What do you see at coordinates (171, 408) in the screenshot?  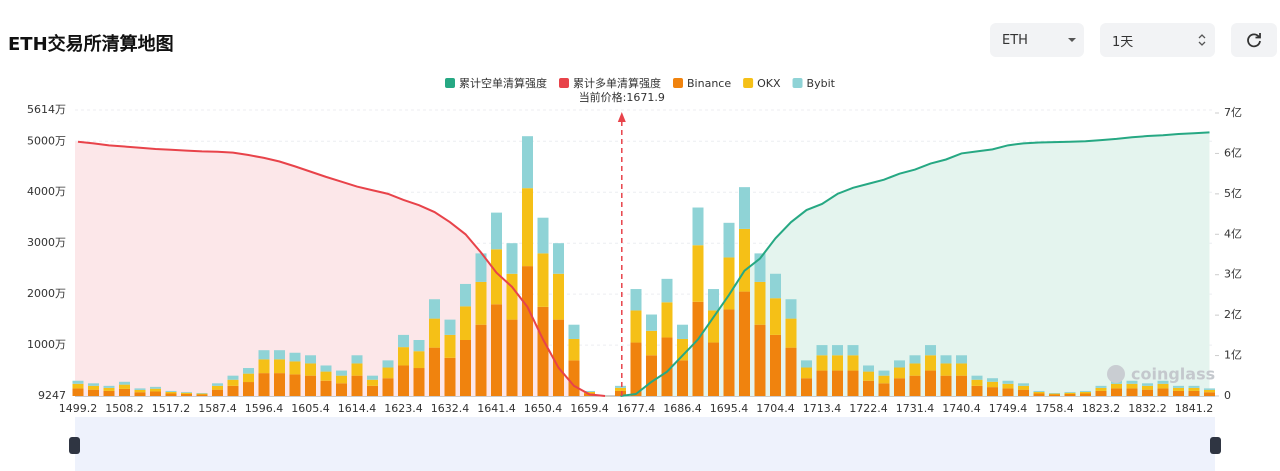 I see `x-tick-label: 1517.2` at bounding box center [171, 408].